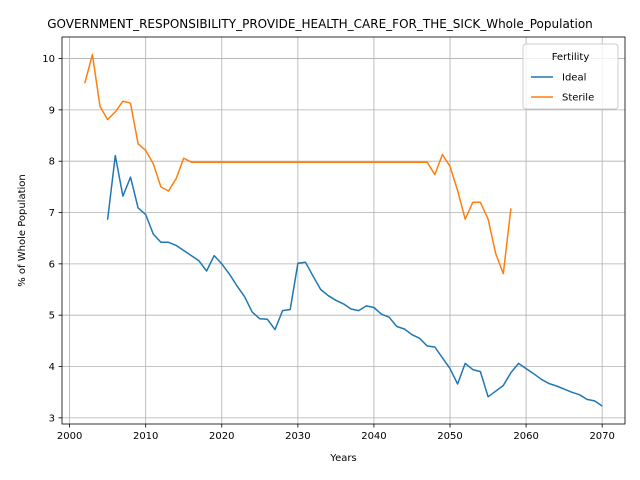 The height and width of the screenshot is (480, 640). What do you see at coordinates (562, 88) in the screenshot?
I see `legend-entries: Ideal Sterile` at bounding box center [562, 88].